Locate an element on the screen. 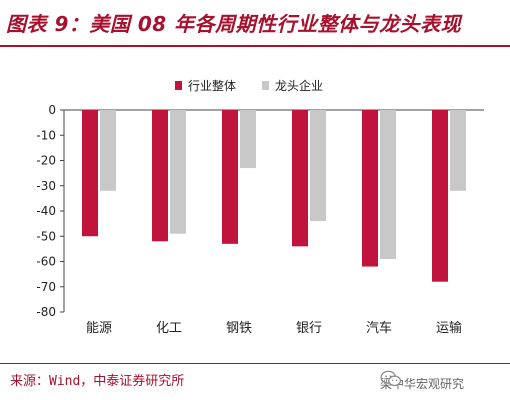 The height and width of the screenshot is (400, 510). y-tick-label: -20 is located at coordinates (46, 161).